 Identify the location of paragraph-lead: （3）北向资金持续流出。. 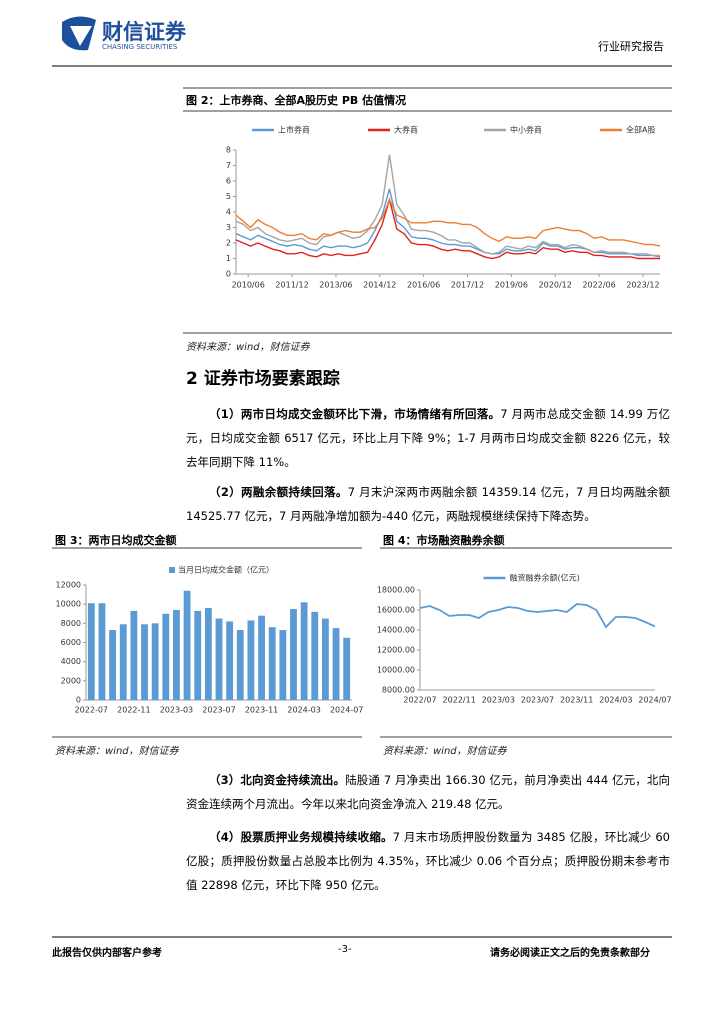
(277, 780).